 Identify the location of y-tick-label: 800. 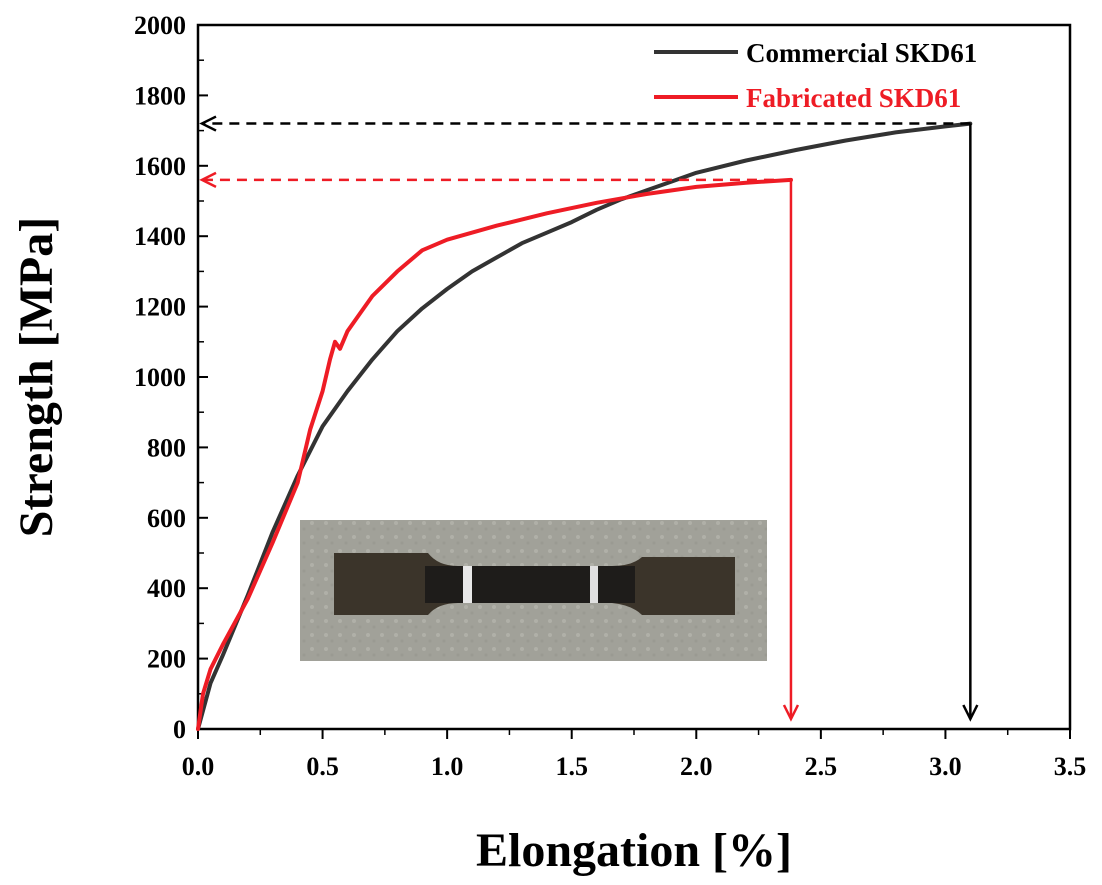
(166, 447).